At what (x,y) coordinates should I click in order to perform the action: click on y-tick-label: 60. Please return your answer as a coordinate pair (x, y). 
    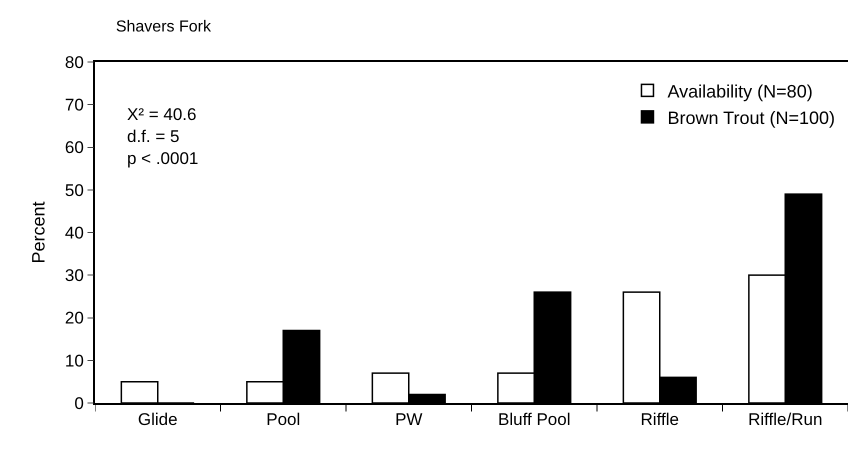
    Looking at the image, I should click on (74, 148).